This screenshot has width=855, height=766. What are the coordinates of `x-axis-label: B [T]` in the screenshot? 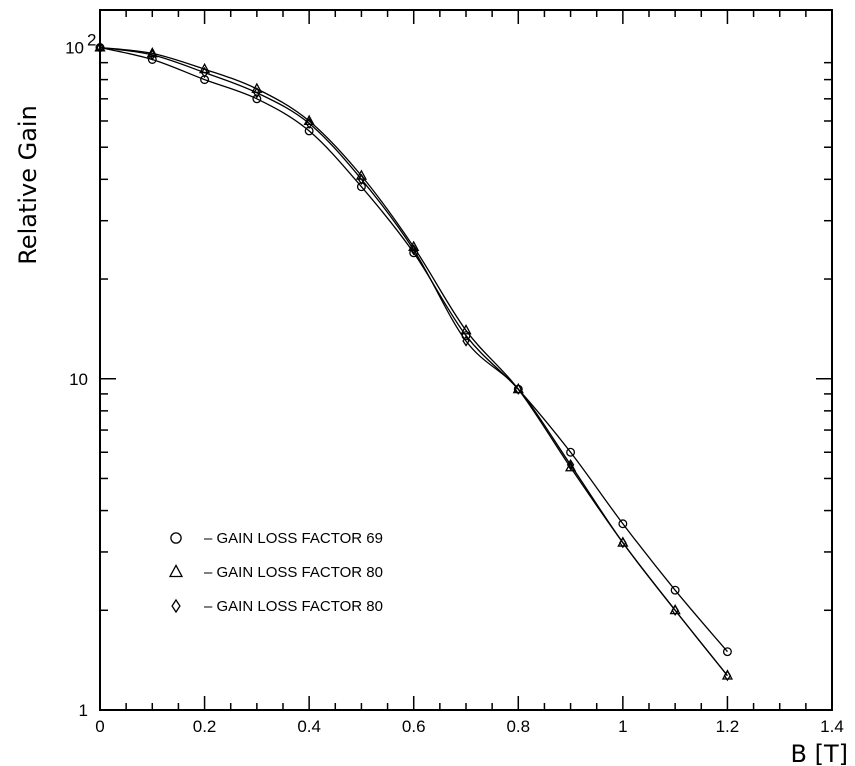 It's located at (819, 753).